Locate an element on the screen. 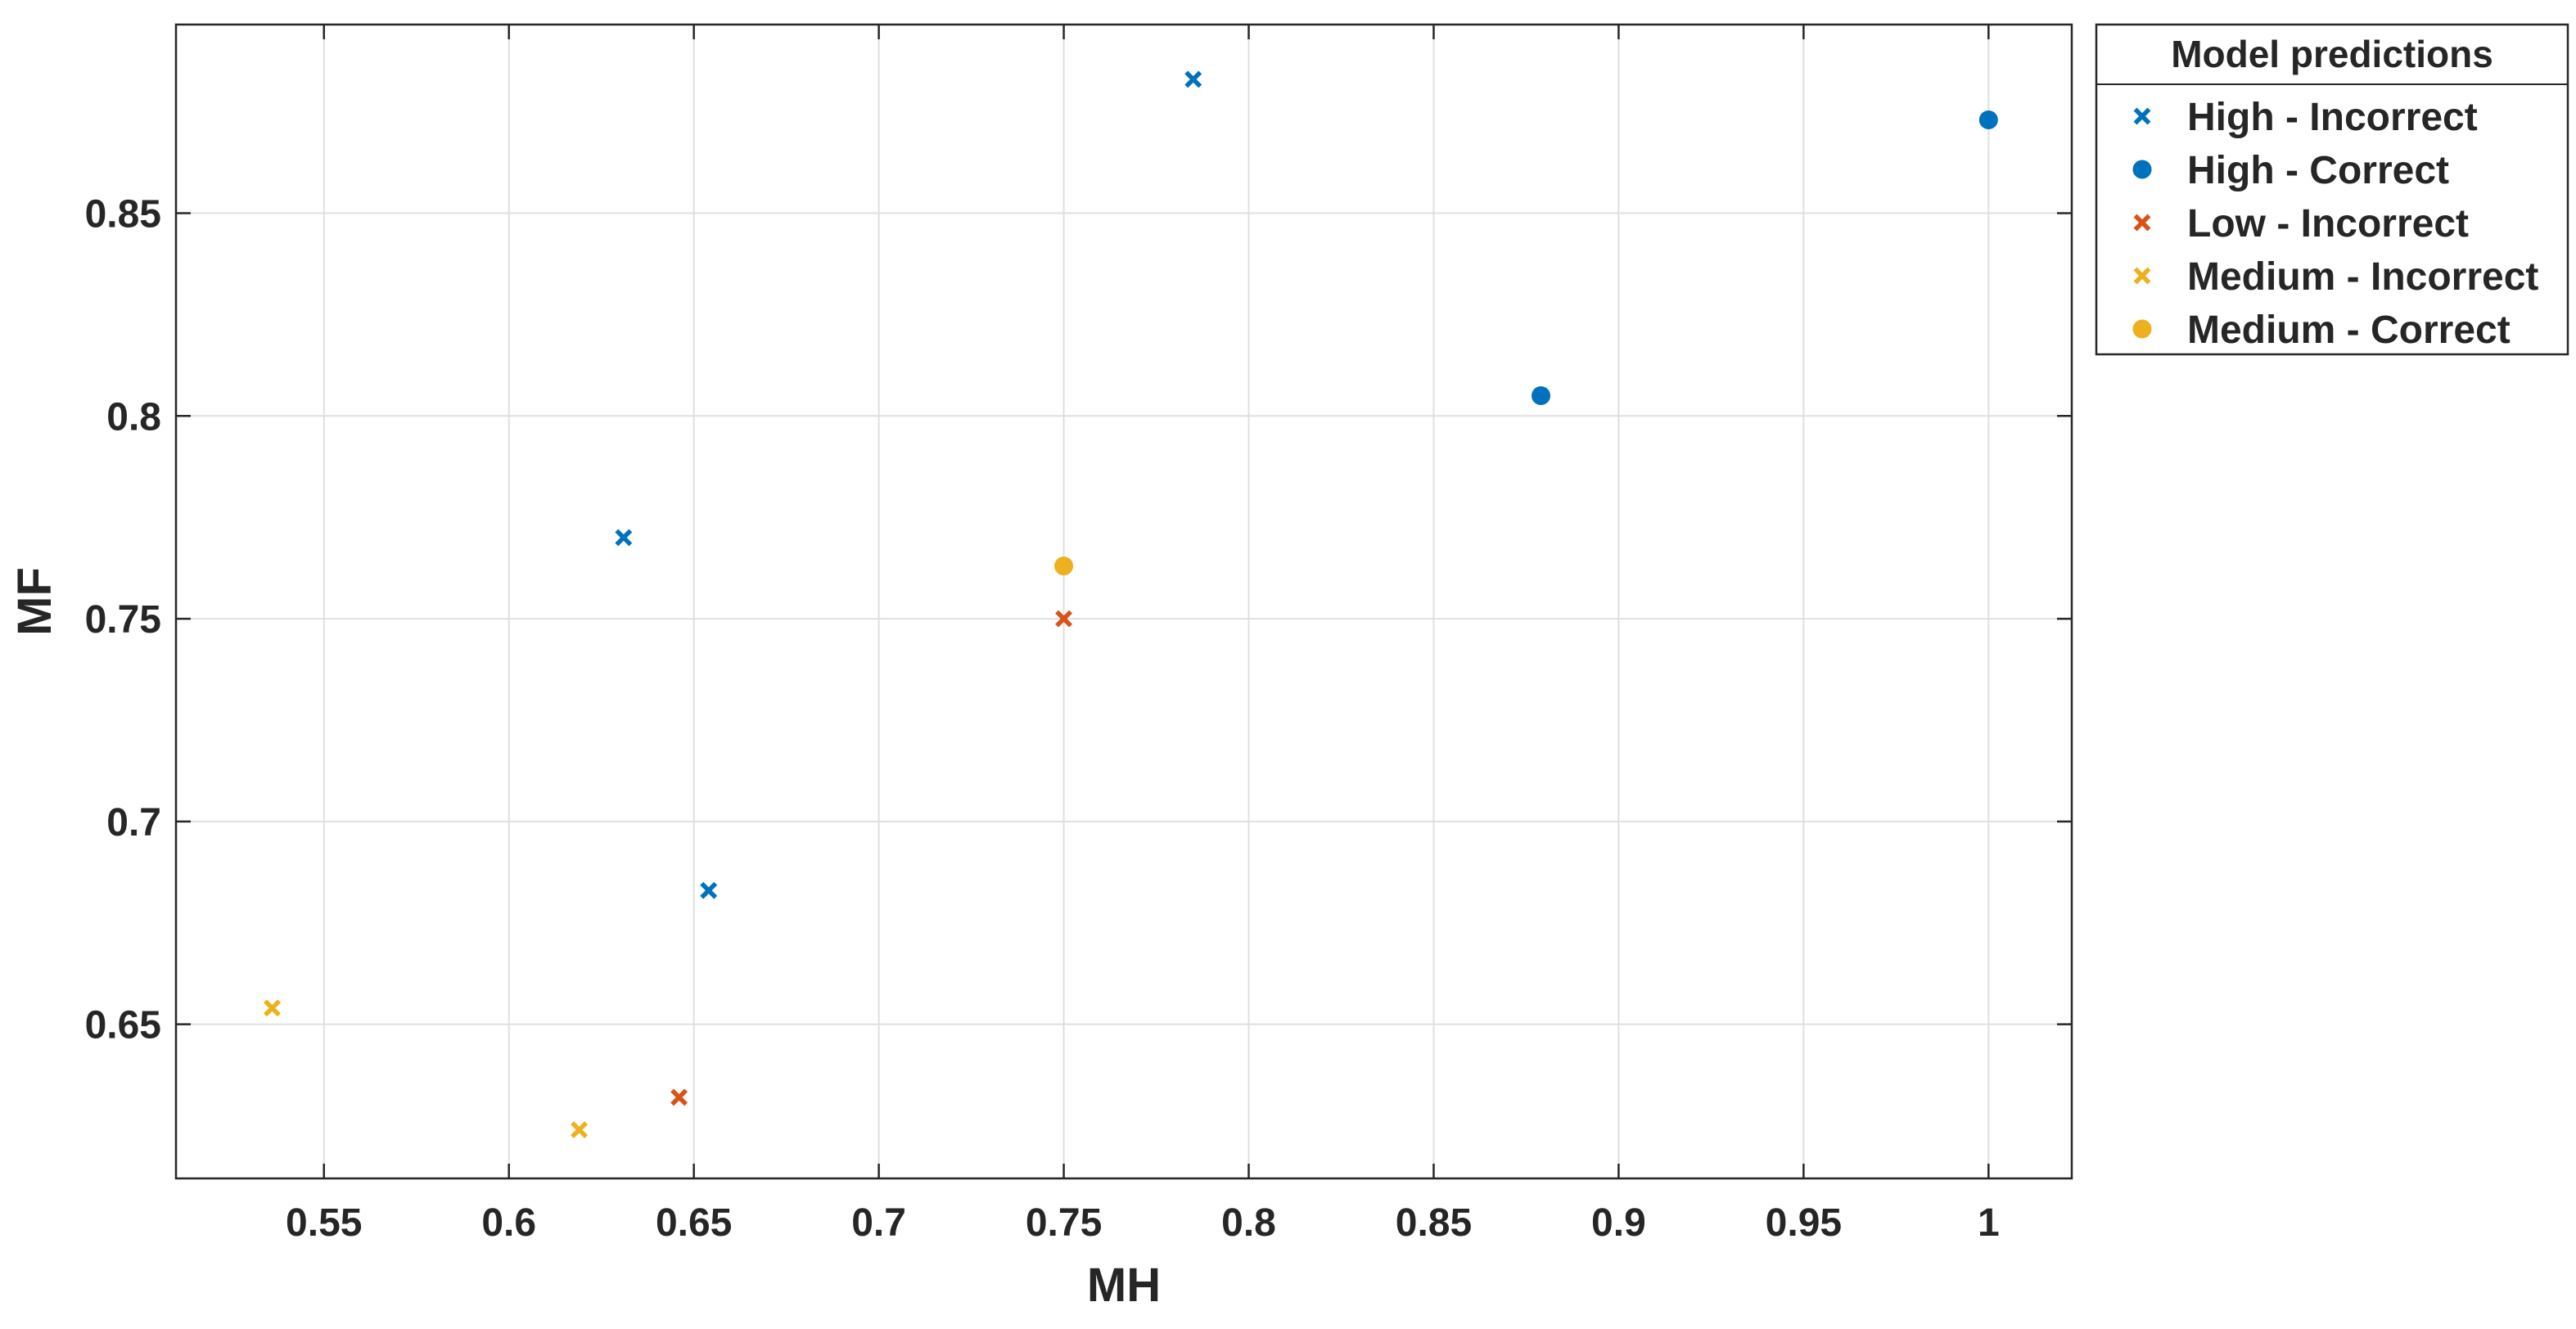 Image resolution: width=2576 pixels, height=1329 pixels. y-tick-label: 0.7 is located at coordinates (133, 823).